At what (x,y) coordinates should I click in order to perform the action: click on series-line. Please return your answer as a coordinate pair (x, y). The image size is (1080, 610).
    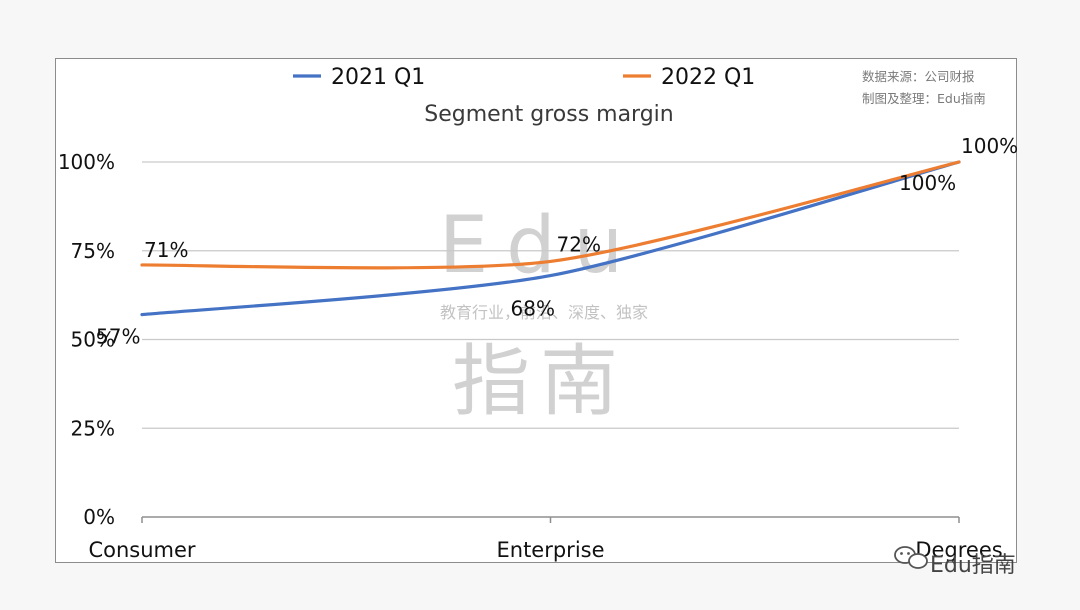
    Looking at the image, I should click on (550, 215).